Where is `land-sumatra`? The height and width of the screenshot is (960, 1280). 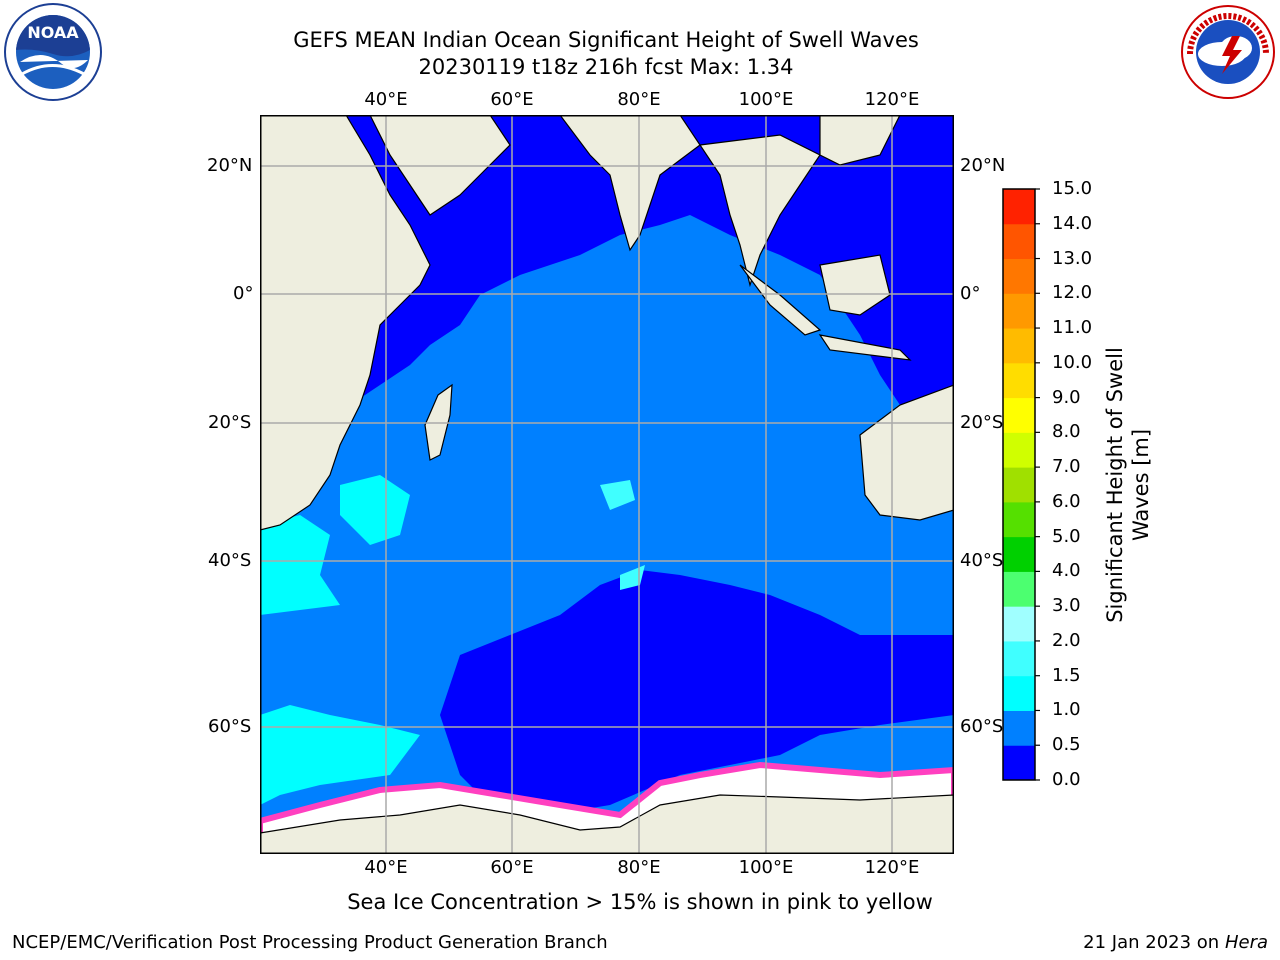
land-sumatra is located at coordinates (780, 300).